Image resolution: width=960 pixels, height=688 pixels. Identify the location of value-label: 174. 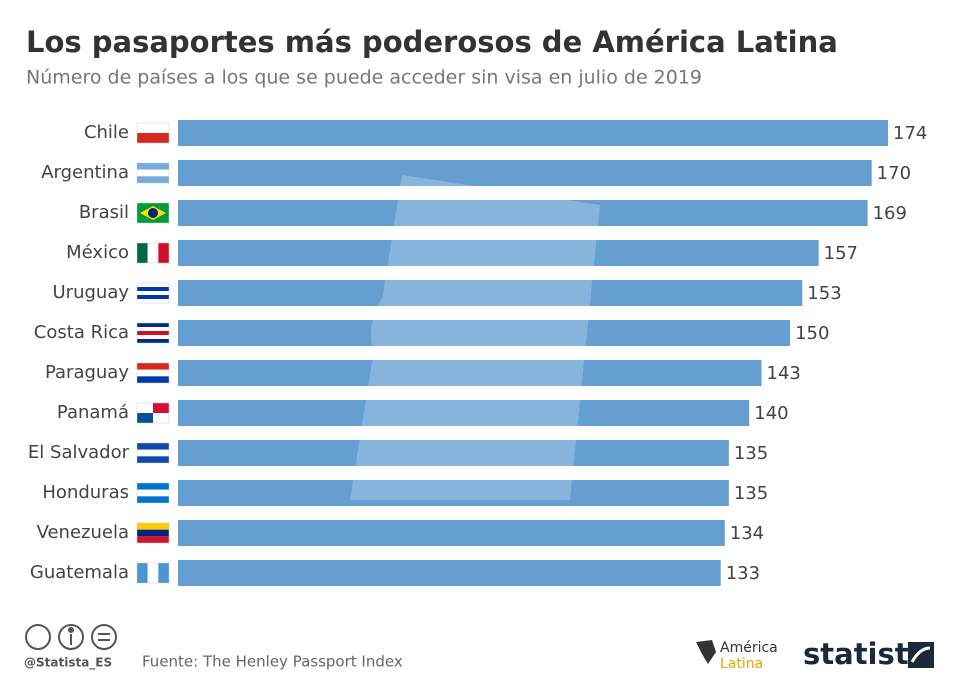
(910, 133).